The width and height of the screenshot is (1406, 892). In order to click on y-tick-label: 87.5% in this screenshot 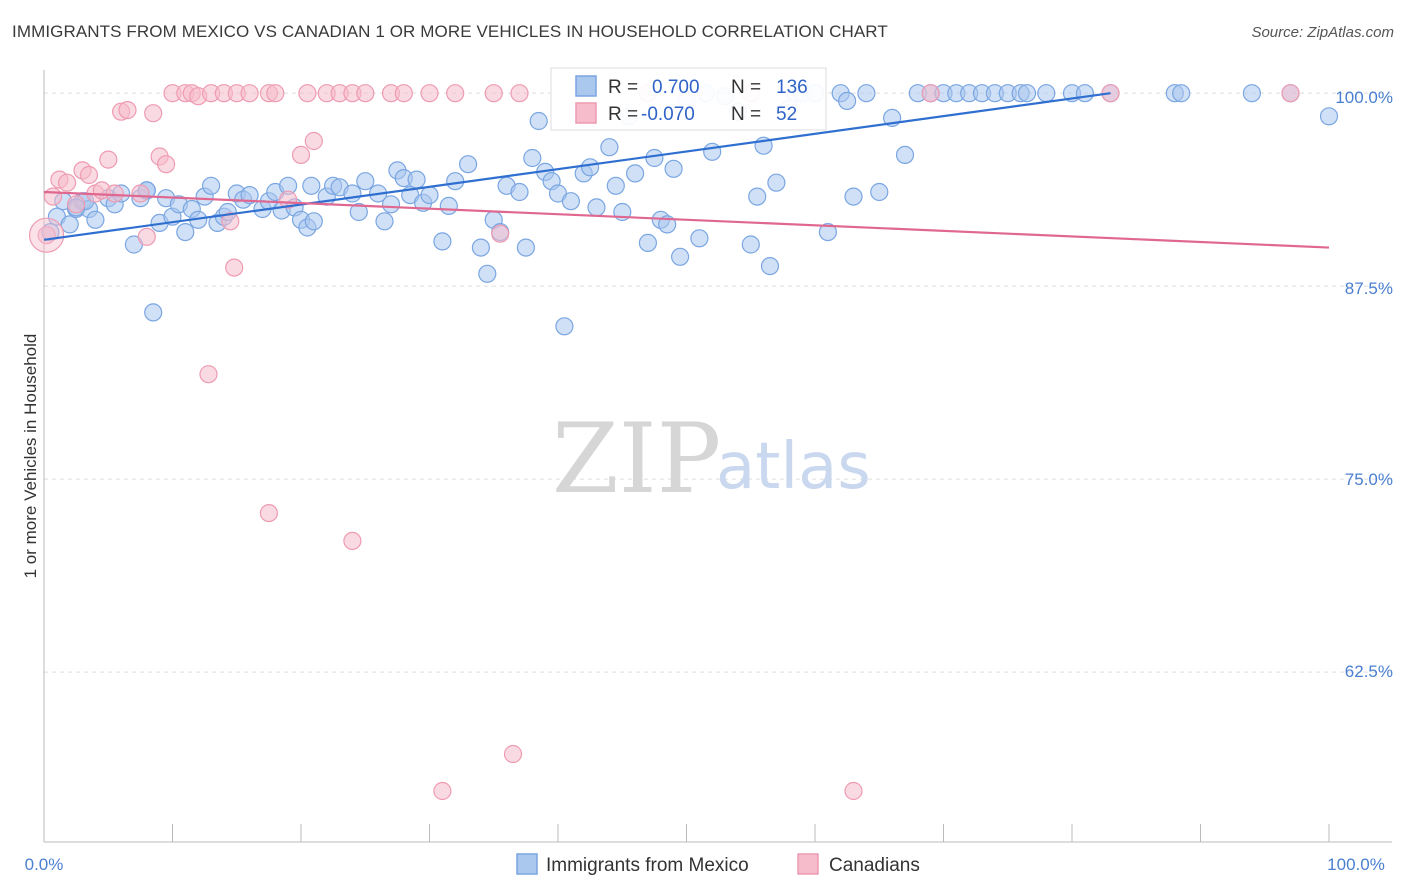, I will do `click(1369, 288)`.